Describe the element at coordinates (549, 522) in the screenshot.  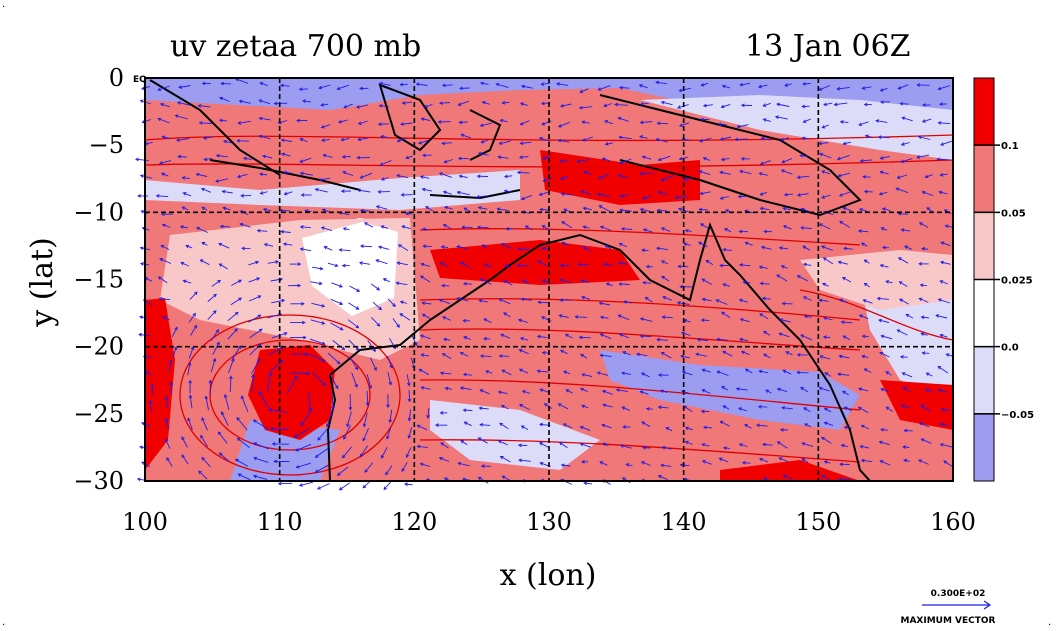
I see `x-tick-label: 130` at that location.